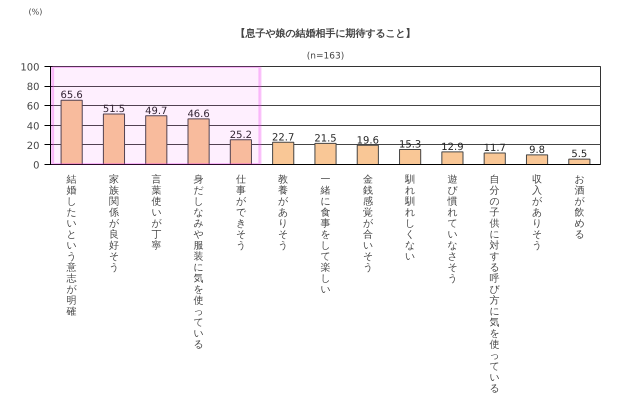 The width and height of the screenshot is (640, 397). I want to click on y-tick-label: 80, so click(33, 88).